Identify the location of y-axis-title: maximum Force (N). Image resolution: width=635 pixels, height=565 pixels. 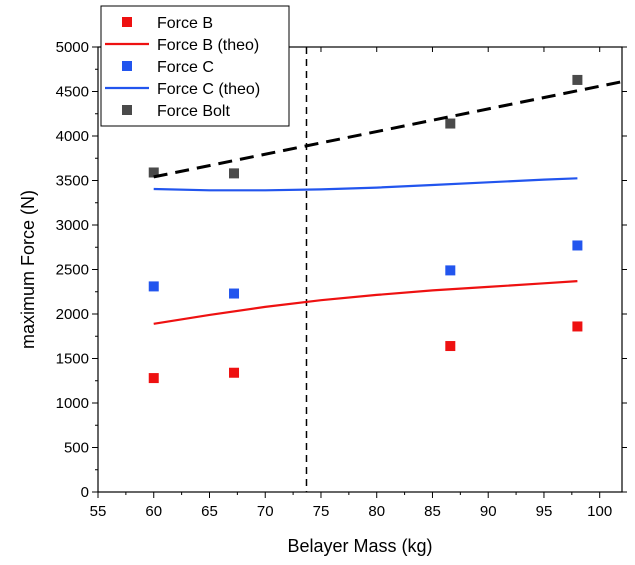
(28, 269).